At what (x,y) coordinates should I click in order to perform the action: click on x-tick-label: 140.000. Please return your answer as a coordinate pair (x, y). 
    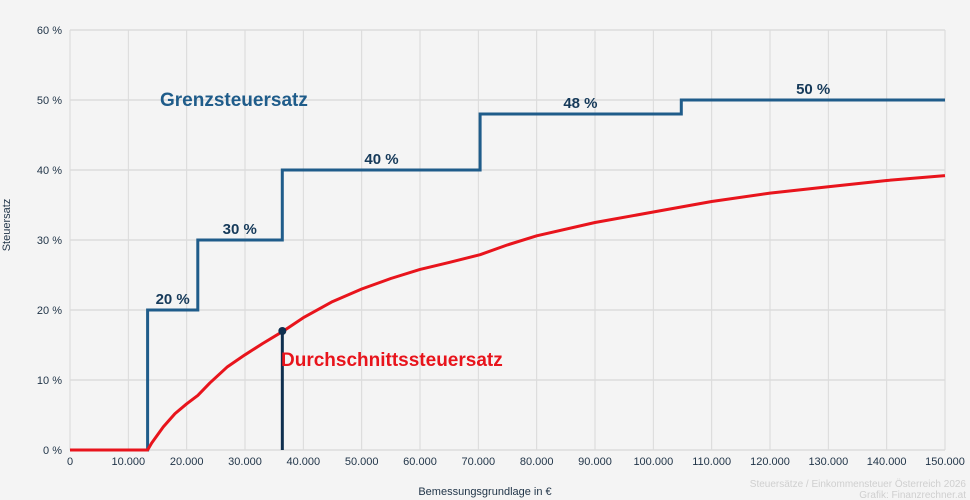
    Looking at the image, I should click on (887, 462).